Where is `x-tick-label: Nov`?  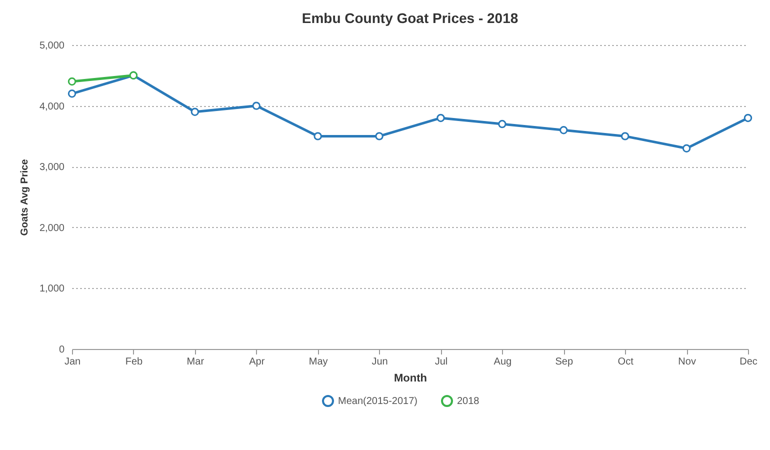
x-tick-label: Nov is located at coordinates (687, 362).